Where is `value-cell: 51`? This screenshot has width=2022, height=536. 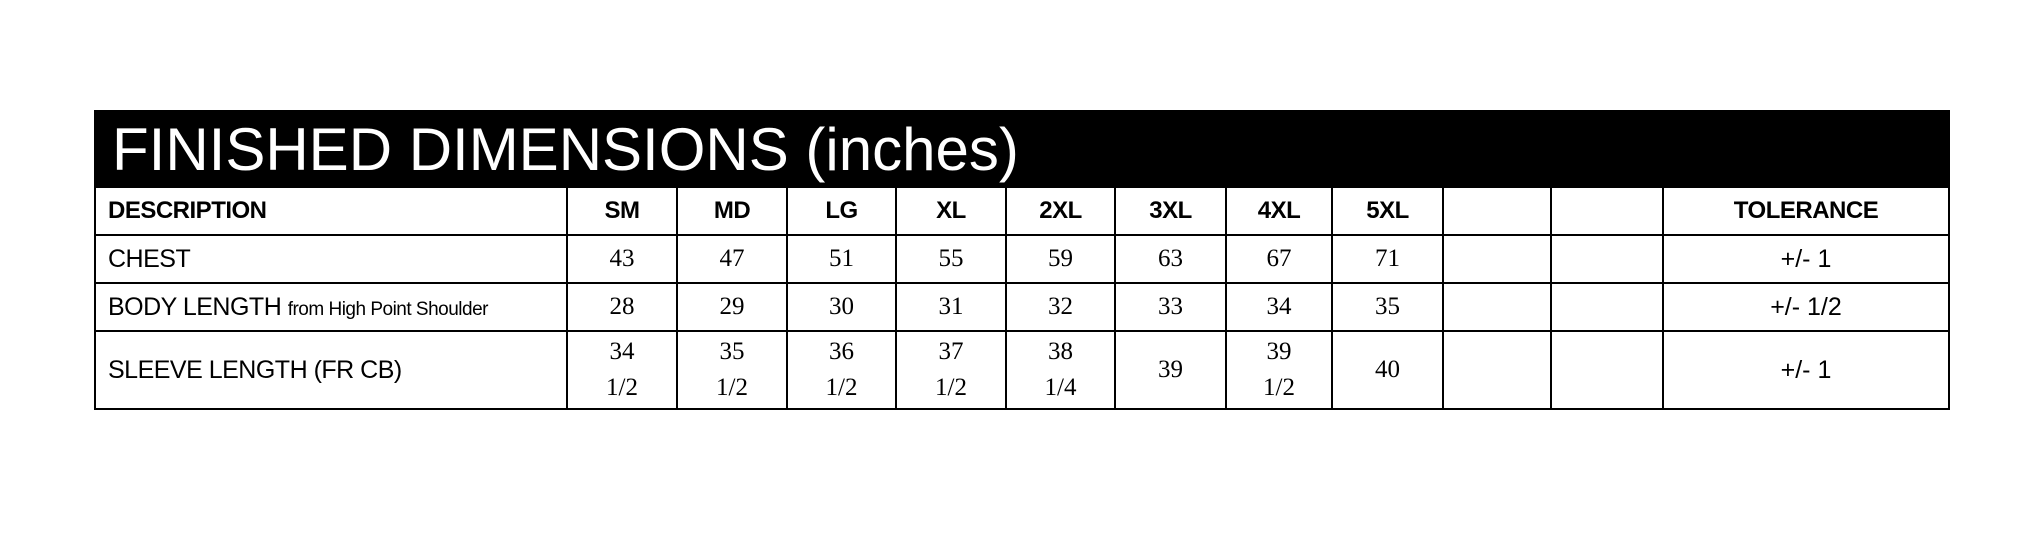 value-cell: 51 is located at coordinates (841, 259).